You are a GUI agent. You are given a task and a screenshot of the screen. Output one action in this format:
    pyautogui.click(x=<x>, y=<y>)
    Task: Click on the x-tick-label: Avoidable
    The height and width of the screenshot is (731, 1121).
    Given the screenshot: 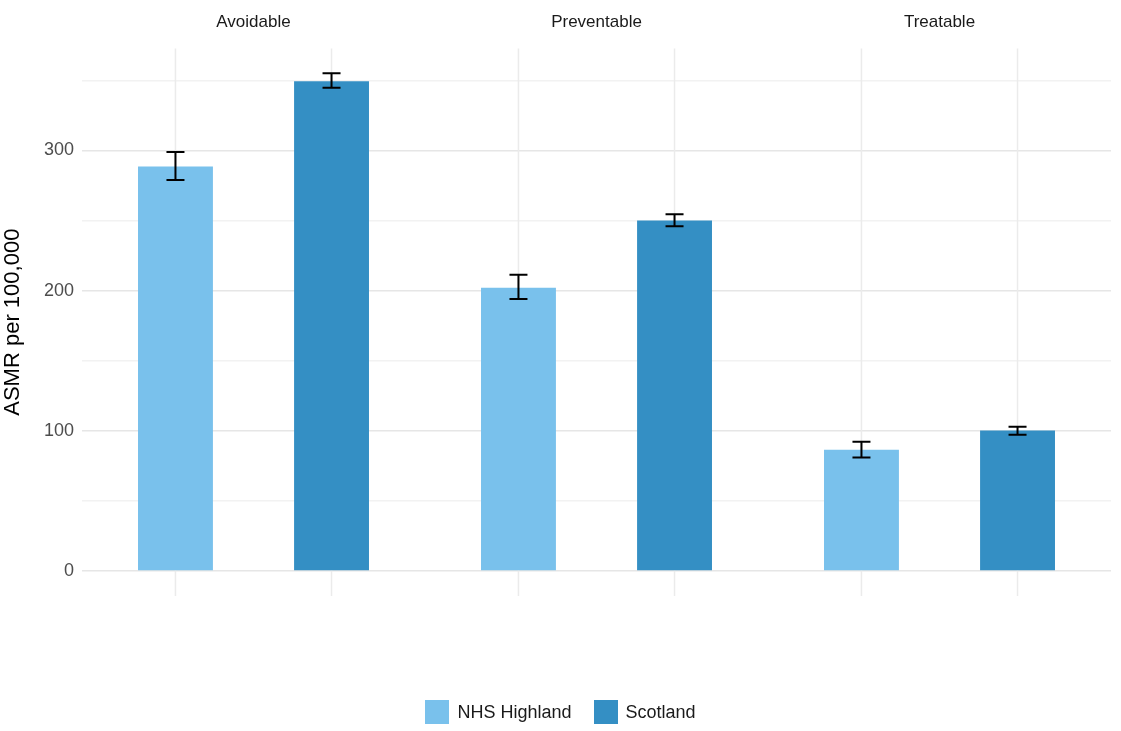 What is the action you would take?
    pyautogui.click(x=253, y=21)
    